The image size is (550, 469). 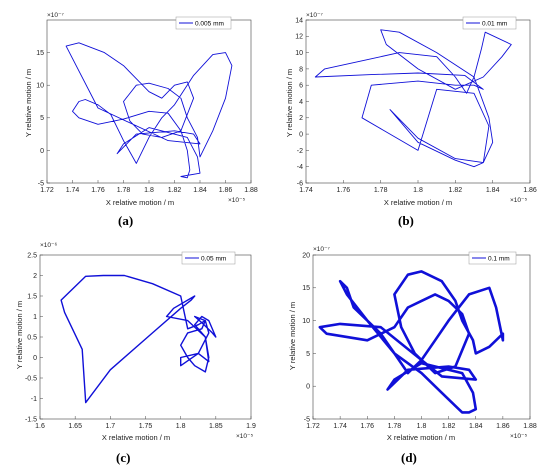 What do you see at coordinates (35, 317) in the screenshot?
I see `y-tick-label: 1` at bounding box center [35, 317].